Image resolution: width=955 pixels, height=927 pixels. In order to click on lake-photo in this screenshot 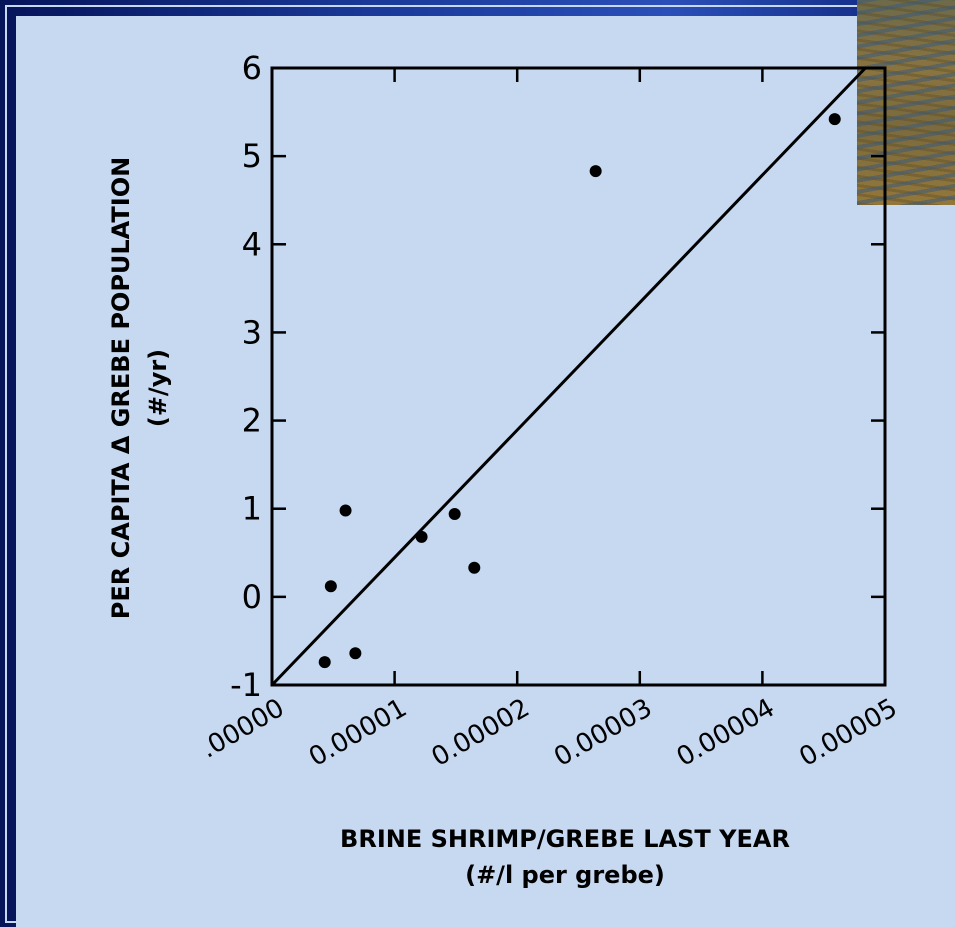, I will do `click(906, 102)`.